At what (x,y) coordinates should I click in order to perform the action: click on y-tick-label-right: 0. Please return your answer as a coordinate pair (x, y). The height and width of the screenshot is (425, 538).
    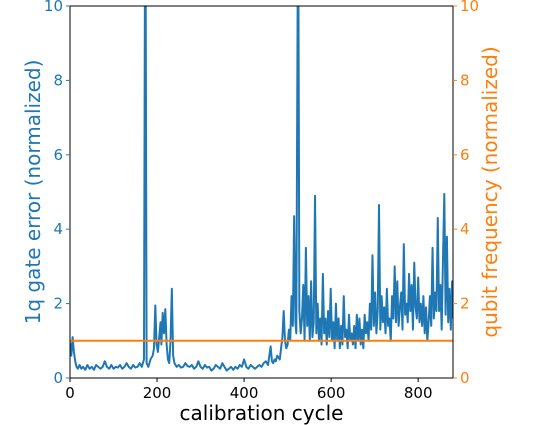
    Looking at the image, I should click on (465, 378).